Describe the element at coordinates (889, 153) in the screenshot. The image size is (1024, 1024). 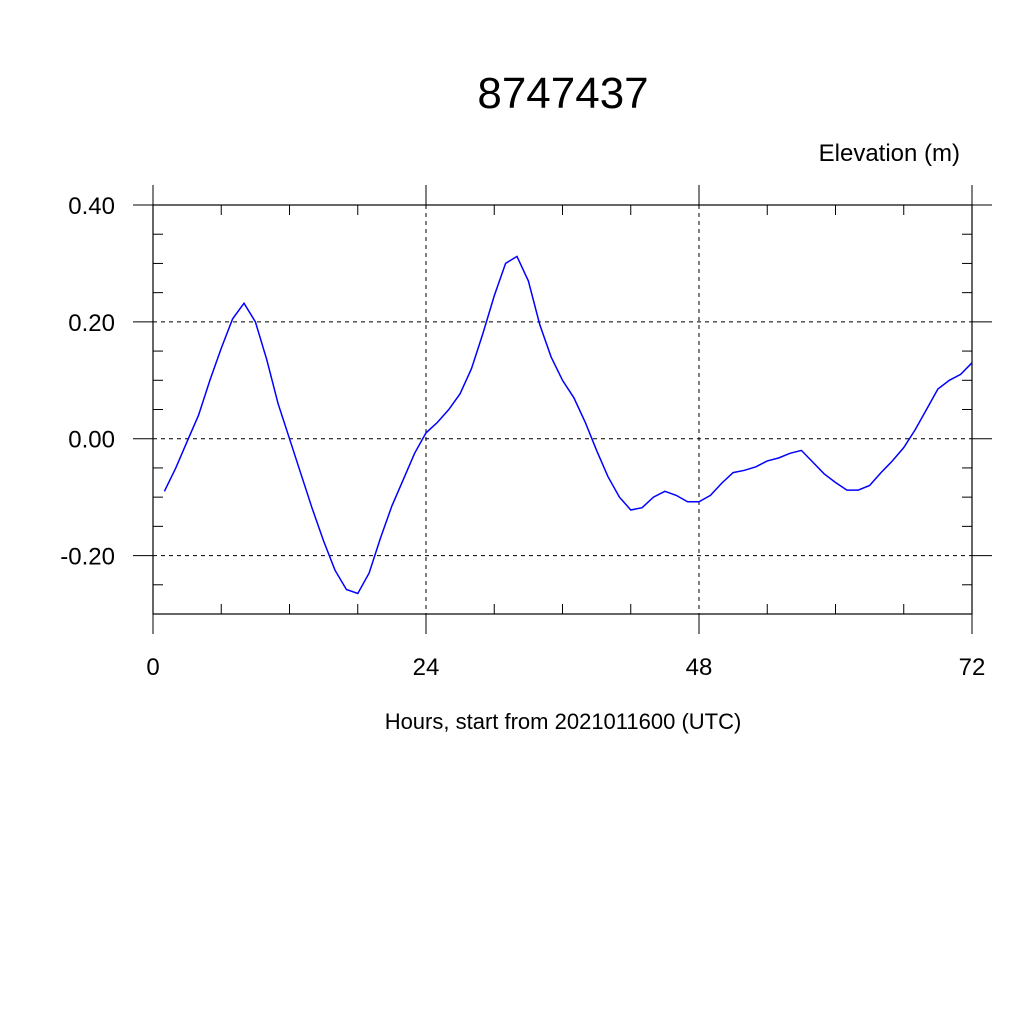
I see `y-axis-units-label: Elevation (m)` at that location.